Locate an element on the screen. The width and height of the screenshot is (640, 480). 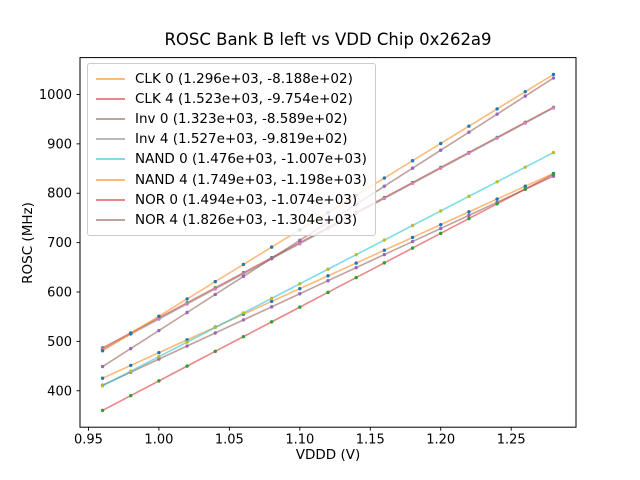
legend-item-label: Inv 0 (1.323e+03, -8.589e+02) is located at coordinates (241, 119).